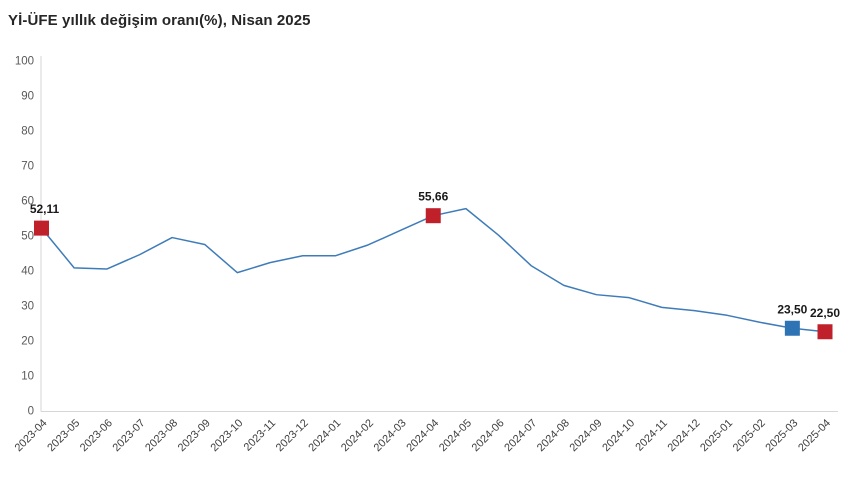  Describe the element at coordinates (324, 435) in the screenshot. I see `x-tick-label: 2024-01` at that location.